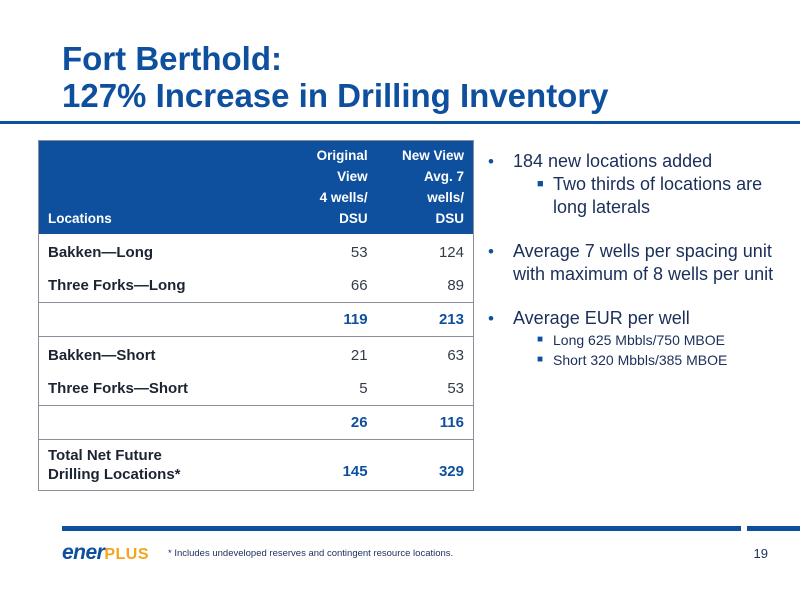 This screenshot has height=600, width=800. Describe the element at coordinates (256, 286) in the screenshot. I see `table-row: Three Forks—Long 66 89` at that location.